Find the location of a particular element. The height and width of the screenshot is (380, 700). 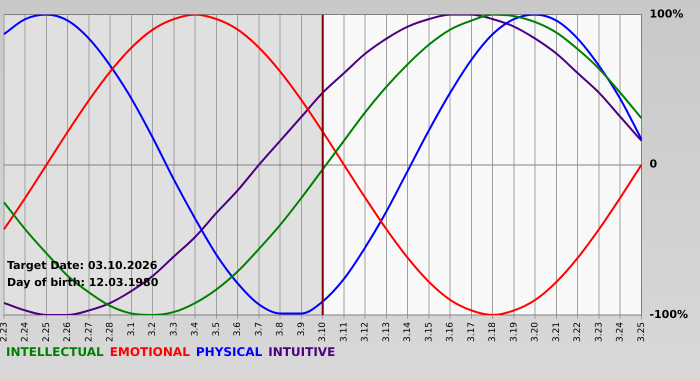

x-tick-label: 3.18 is located at coordinates (493, 332).